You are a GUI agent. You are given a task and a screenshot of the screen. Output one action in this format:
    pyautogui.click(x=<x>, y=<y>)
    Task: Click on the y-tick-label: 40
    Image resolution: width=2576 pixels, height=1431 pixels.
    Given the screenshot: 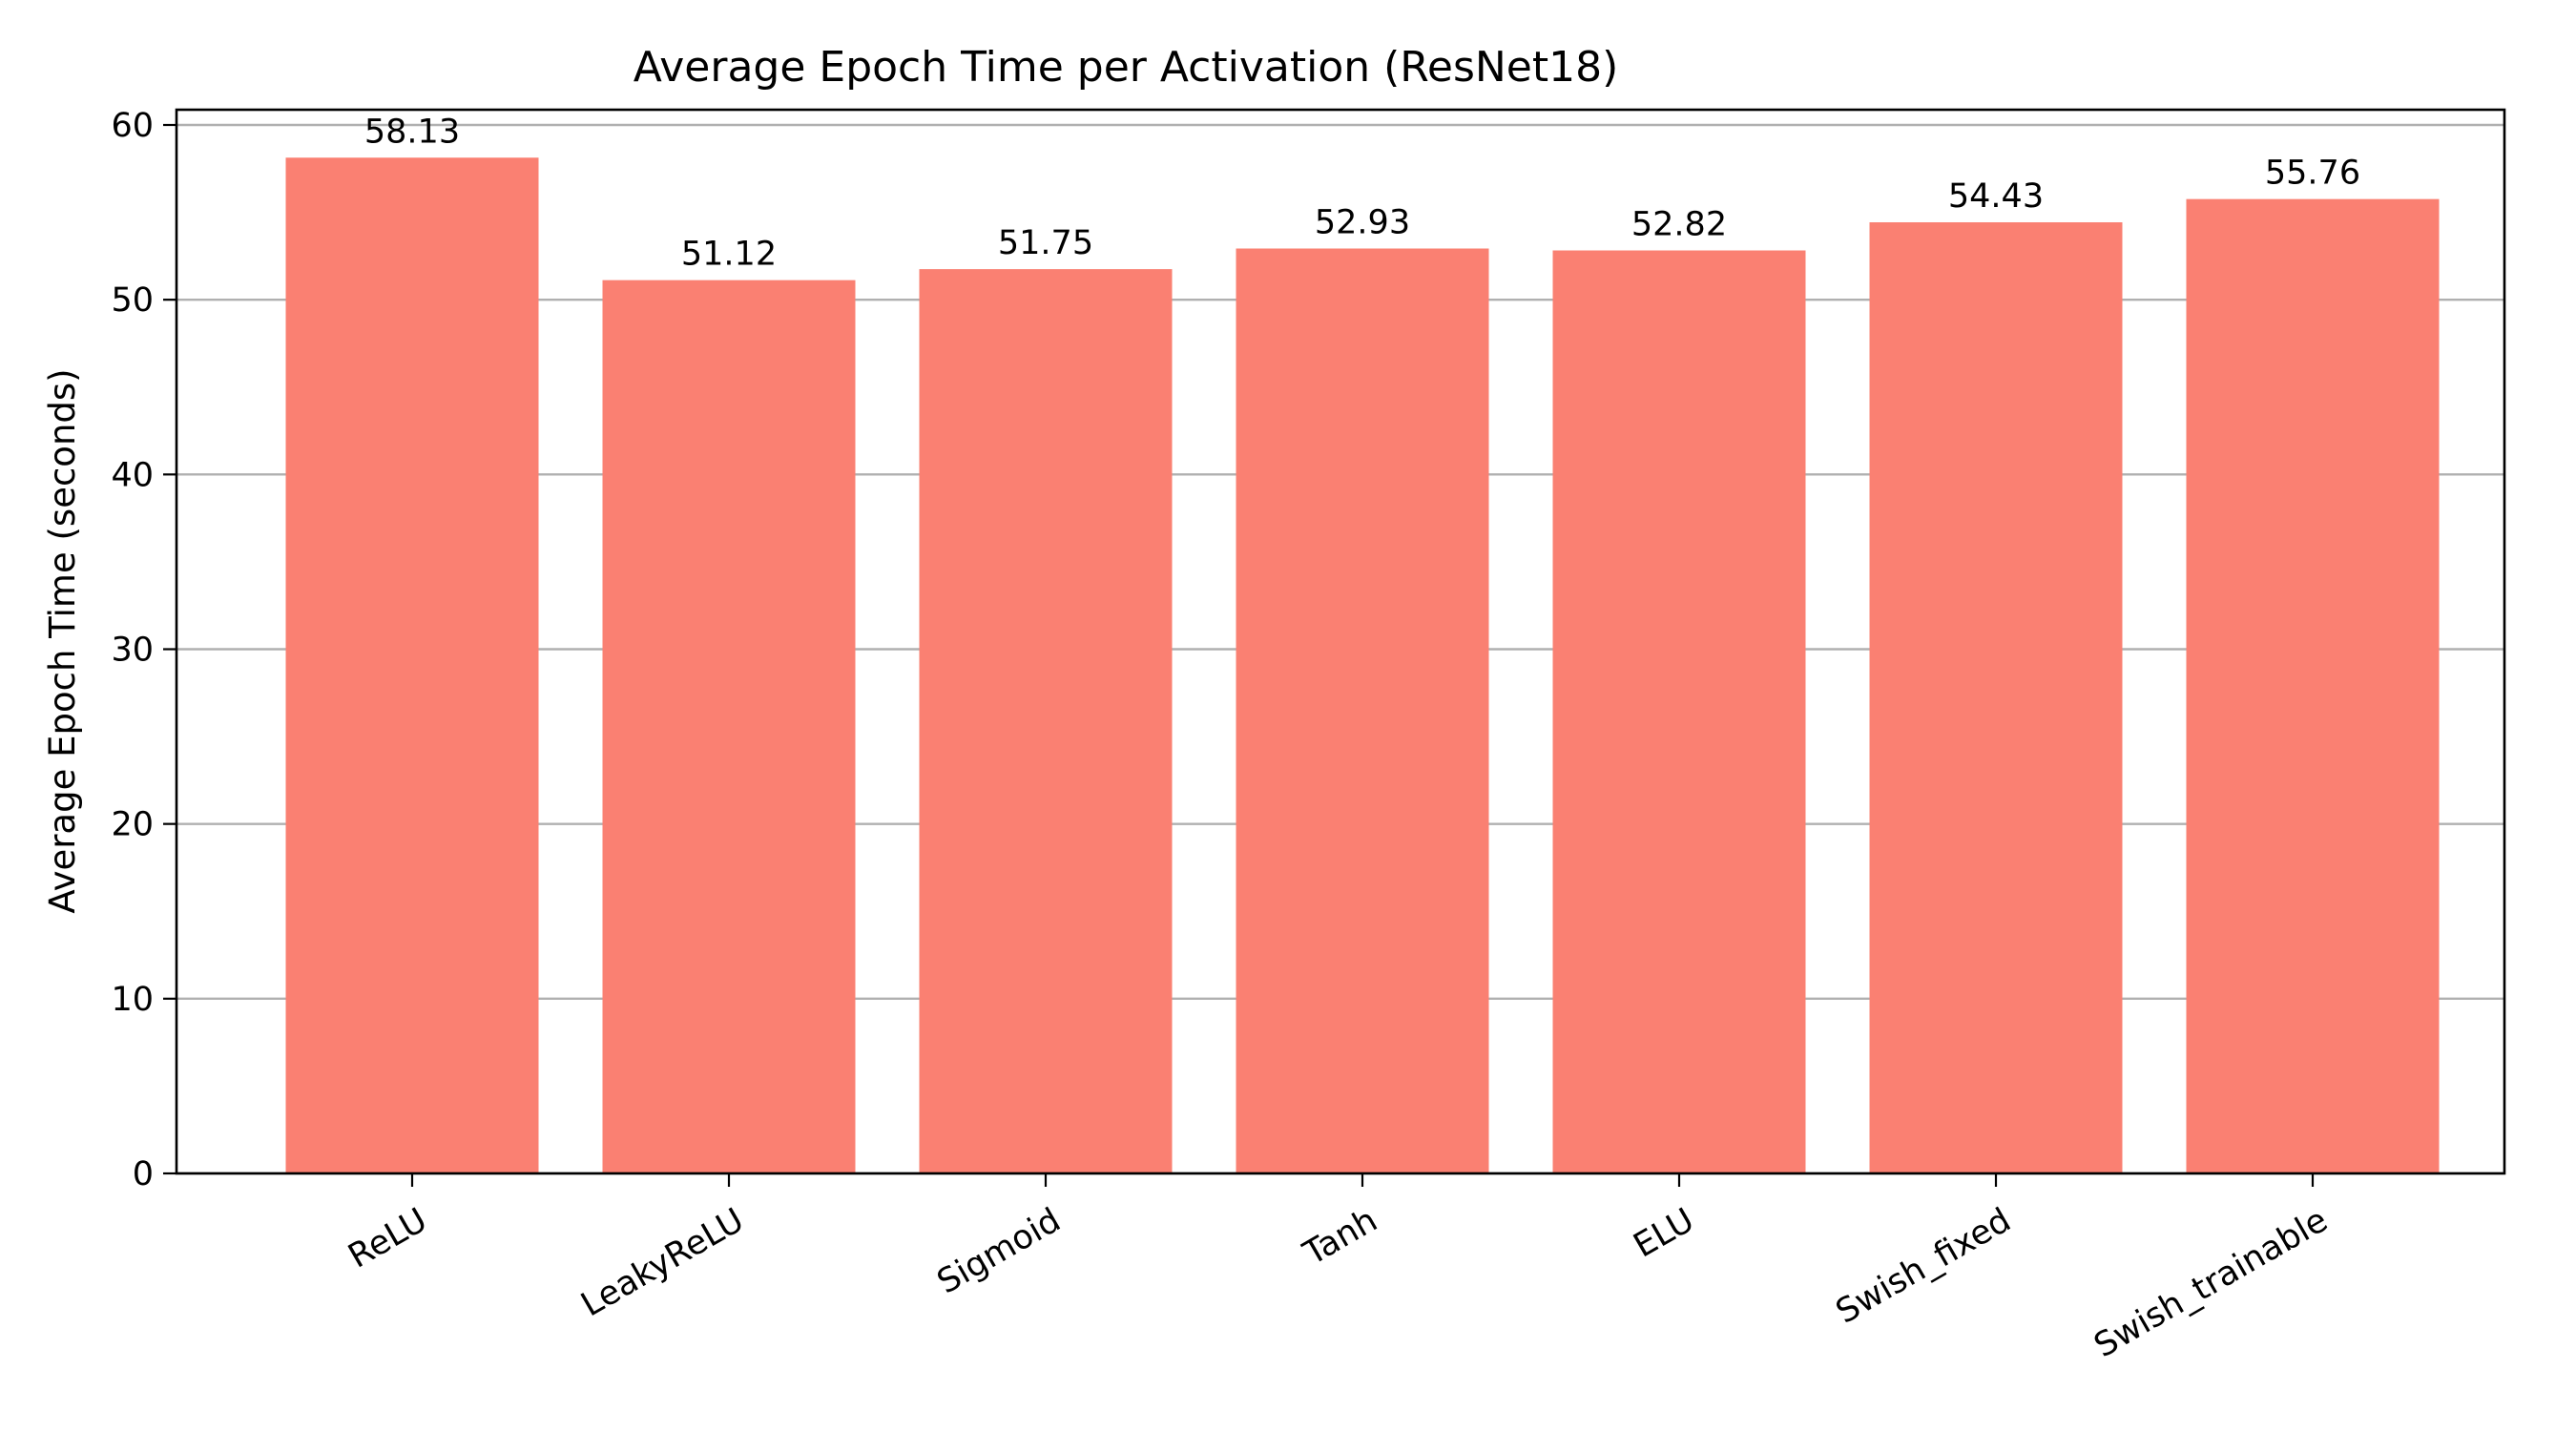 What is the action you would take?
    pyautogui.click(x=132, y=475)
    